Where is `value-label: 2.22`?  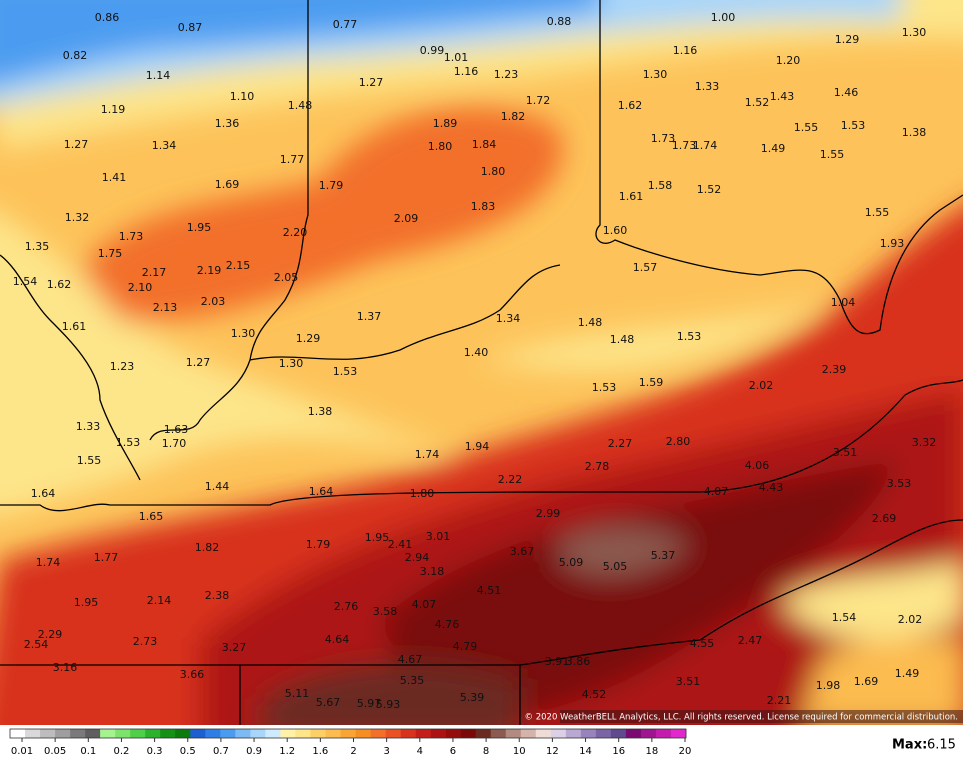 value-label: 2.22 is located at coordinates (510, 479).